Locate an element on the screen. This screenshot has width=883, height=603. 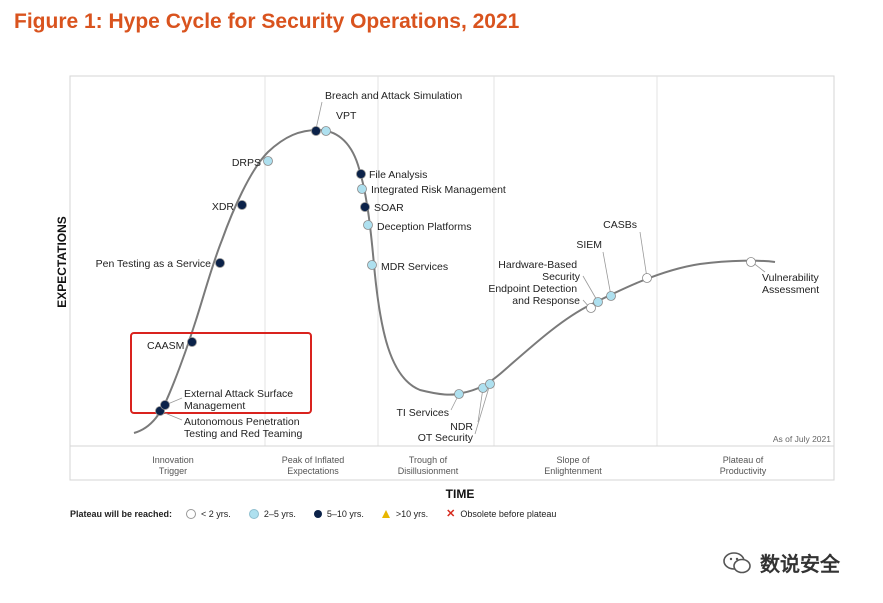
label-ti-services: TI Services is located at coordinates (422, 413).